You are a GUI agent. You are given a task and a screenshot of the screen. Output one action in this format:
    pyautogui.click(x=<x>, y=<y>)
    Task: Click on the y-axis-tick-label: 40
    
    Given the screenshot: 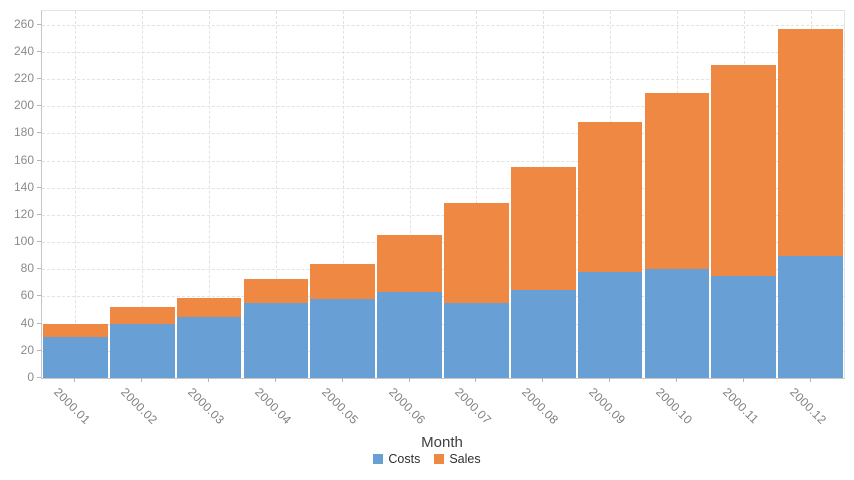 What is the action you would take?
    pyautogui.click(x=27, y=322)
    